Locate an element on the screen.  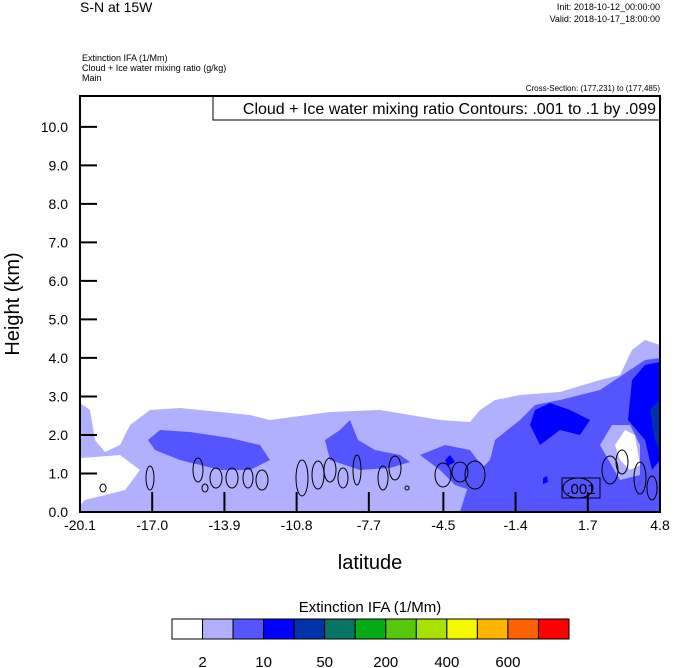
cross-section-label: Cross-Section: (177,231) to (177,485) is located at coordinates (593, 88).